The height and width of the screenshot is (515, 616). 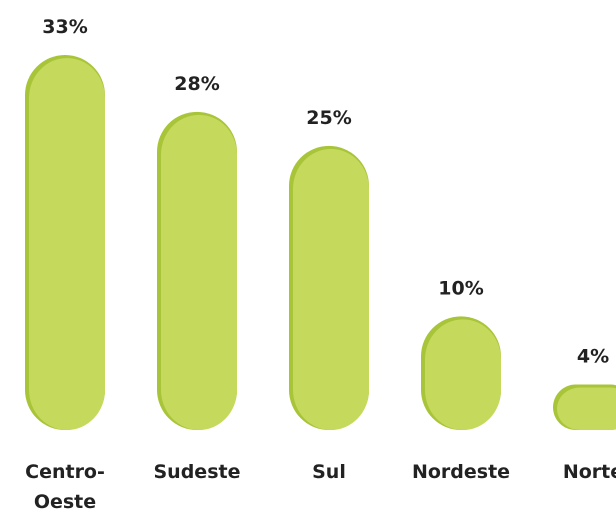 What do you see at coordinates (197, 472) in the screenshot?
I see `x-tick-label: Sudeste` at bounding box center [197, 472].